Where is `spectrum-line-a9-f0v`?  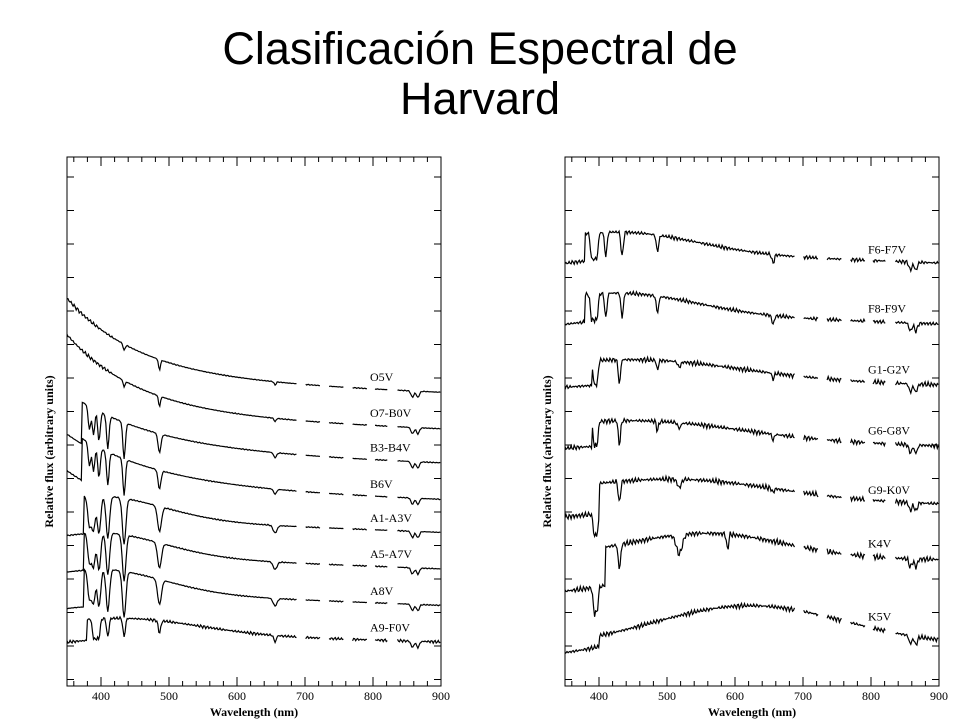 spectrum-line-a9-f0v is located at coordinates (253, 632).